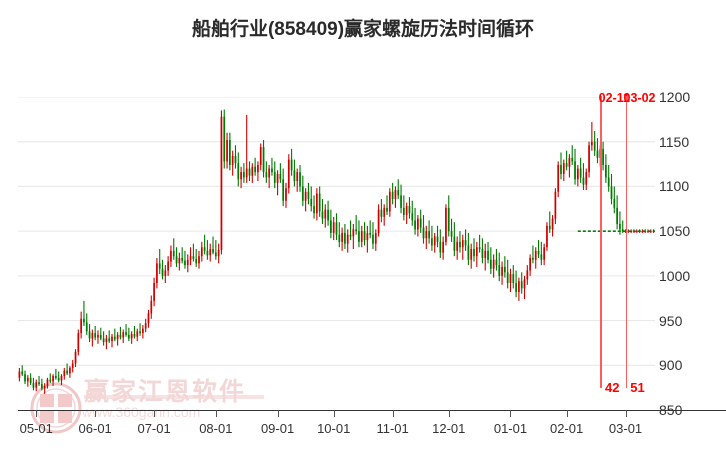 This screenshot has height=450, width=726. I want to click on x-axis-label: 10-01, so click(334, 428).